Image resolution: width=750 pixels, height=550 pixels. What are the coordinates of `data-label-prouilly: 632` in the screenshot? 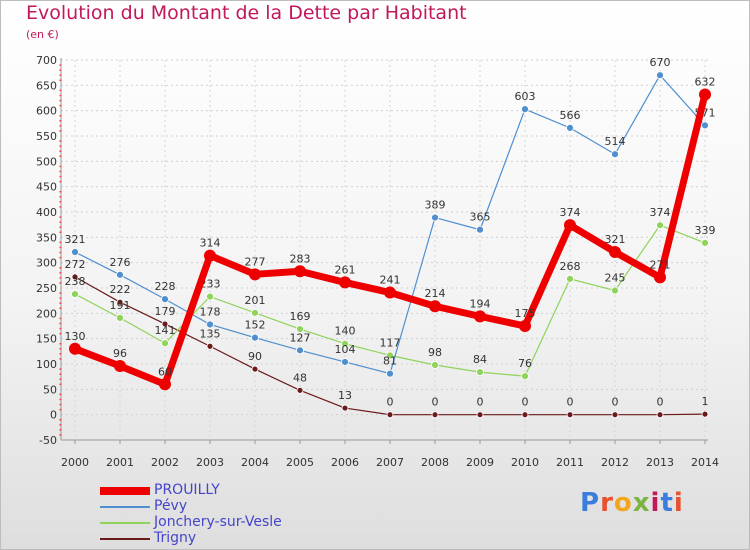 It's located at (705, 81).